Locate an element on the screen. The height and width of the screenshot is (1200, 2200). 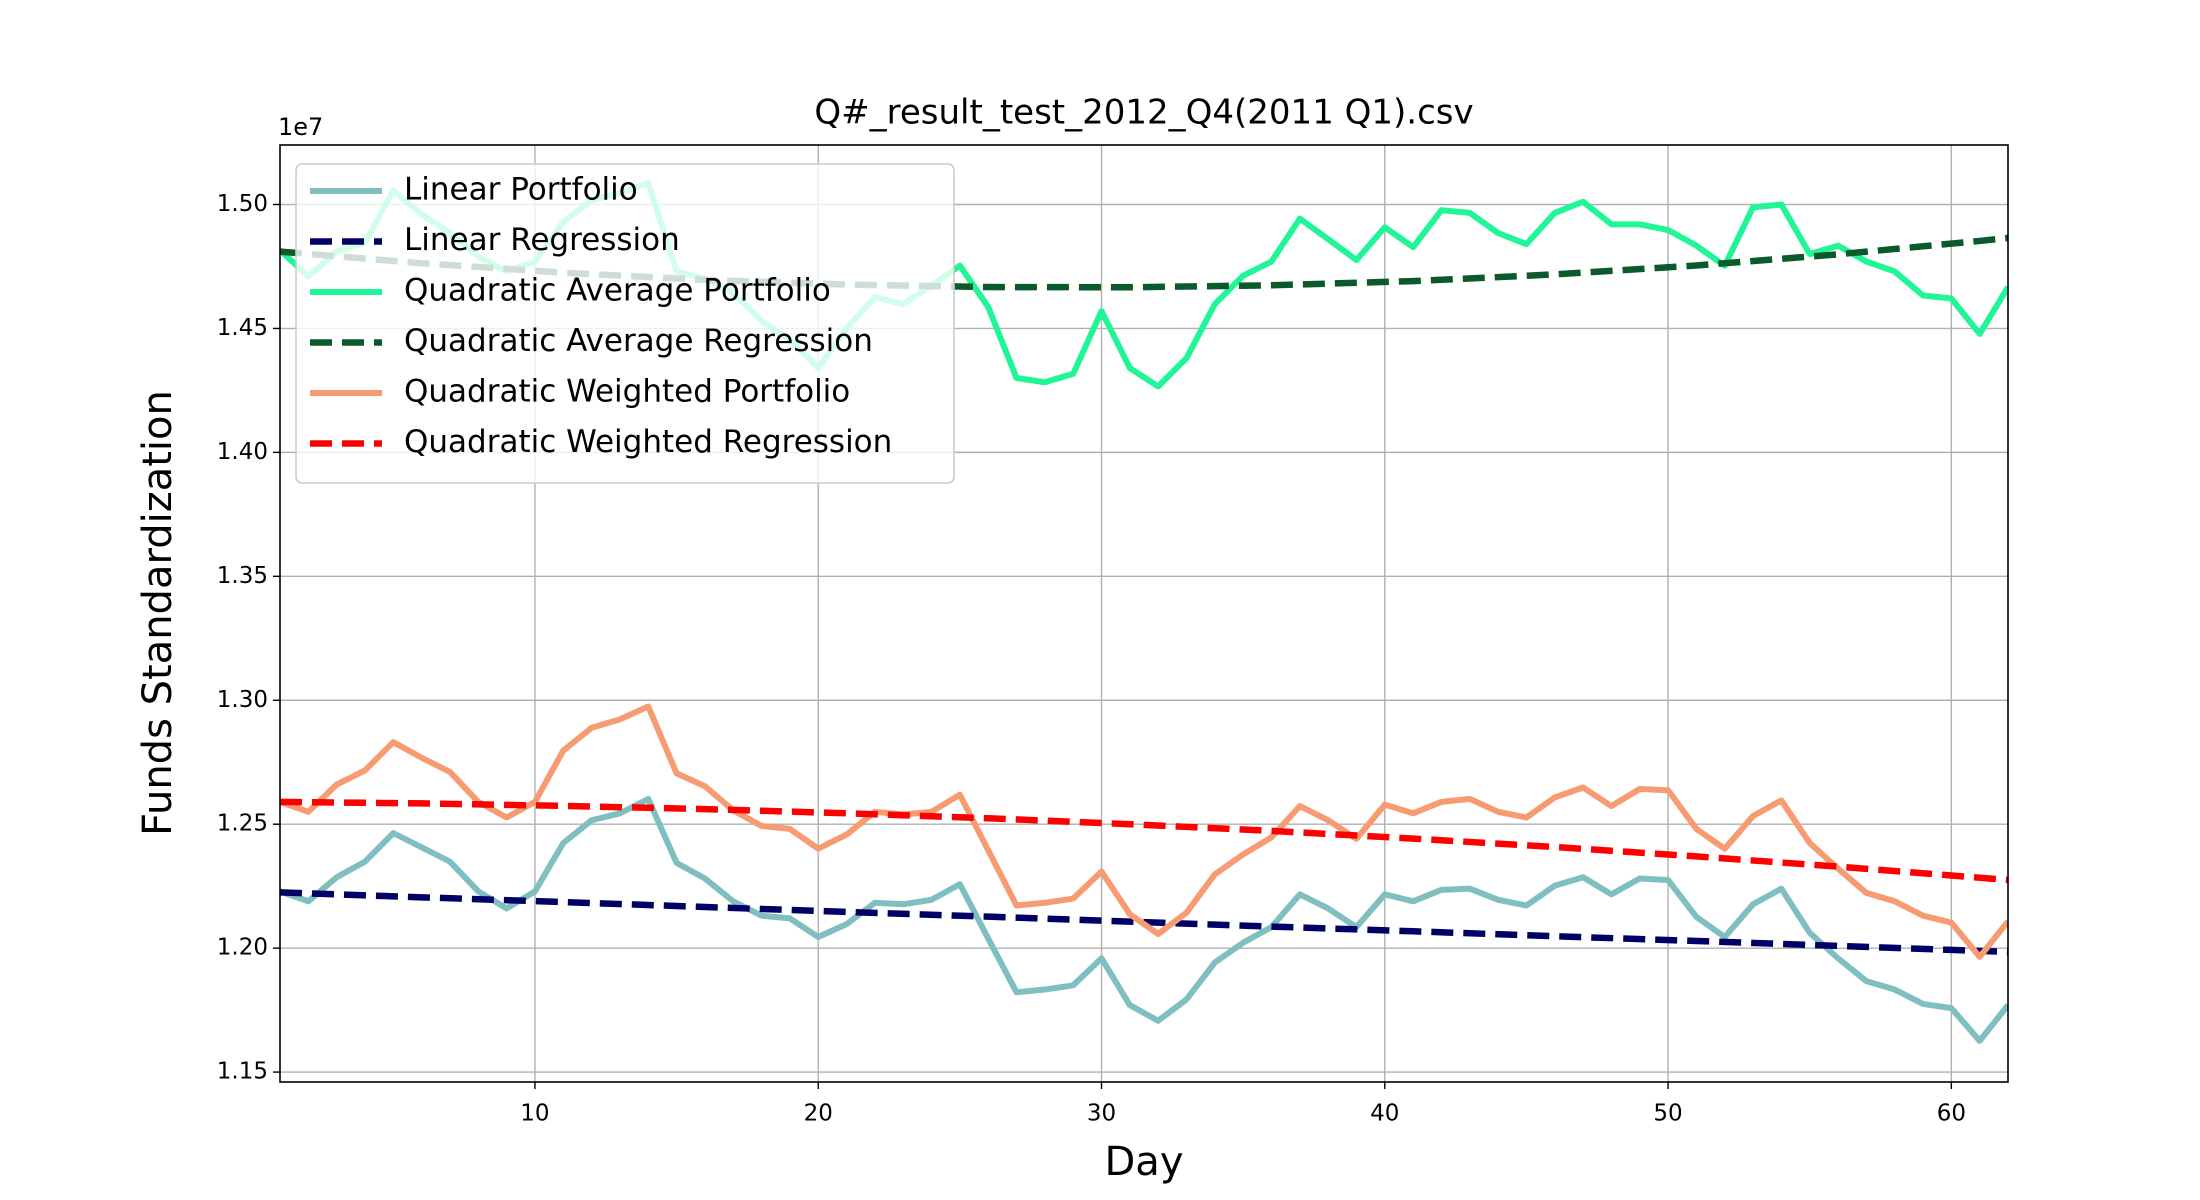
legend-box is located at coordinates (625, 323).